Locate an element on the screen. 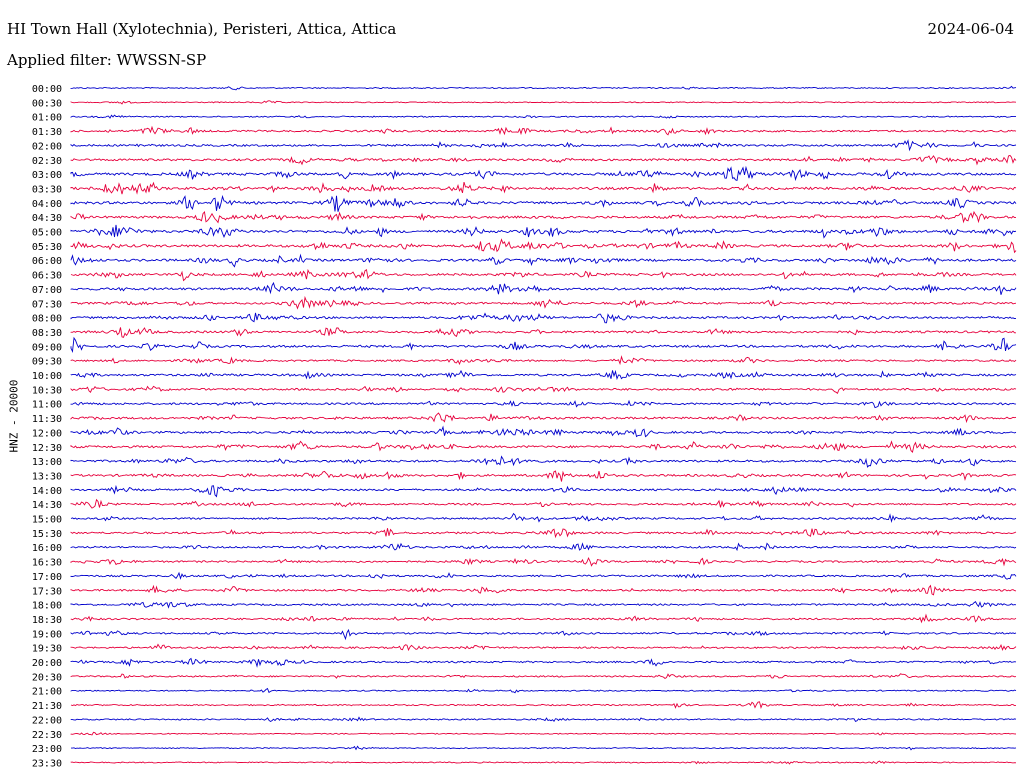  row-label: 03:00 is located at coordinates (47, 175).